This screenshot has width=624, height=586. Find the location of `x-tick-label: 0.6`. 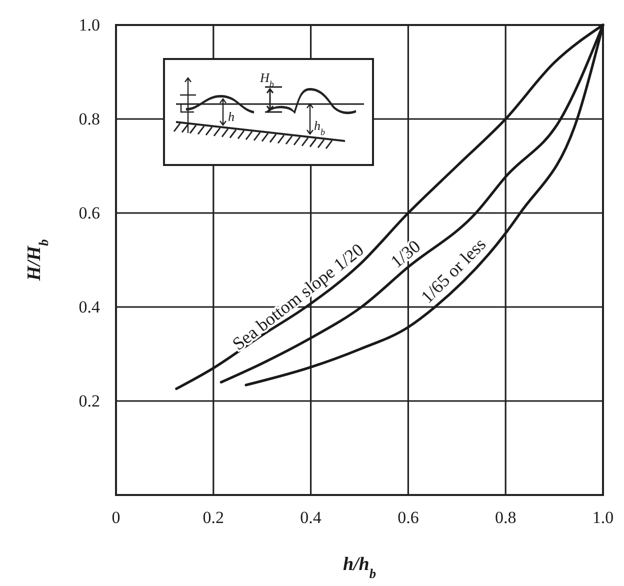

x-tick-label: 0.6 is located at coordinates (408, 518).